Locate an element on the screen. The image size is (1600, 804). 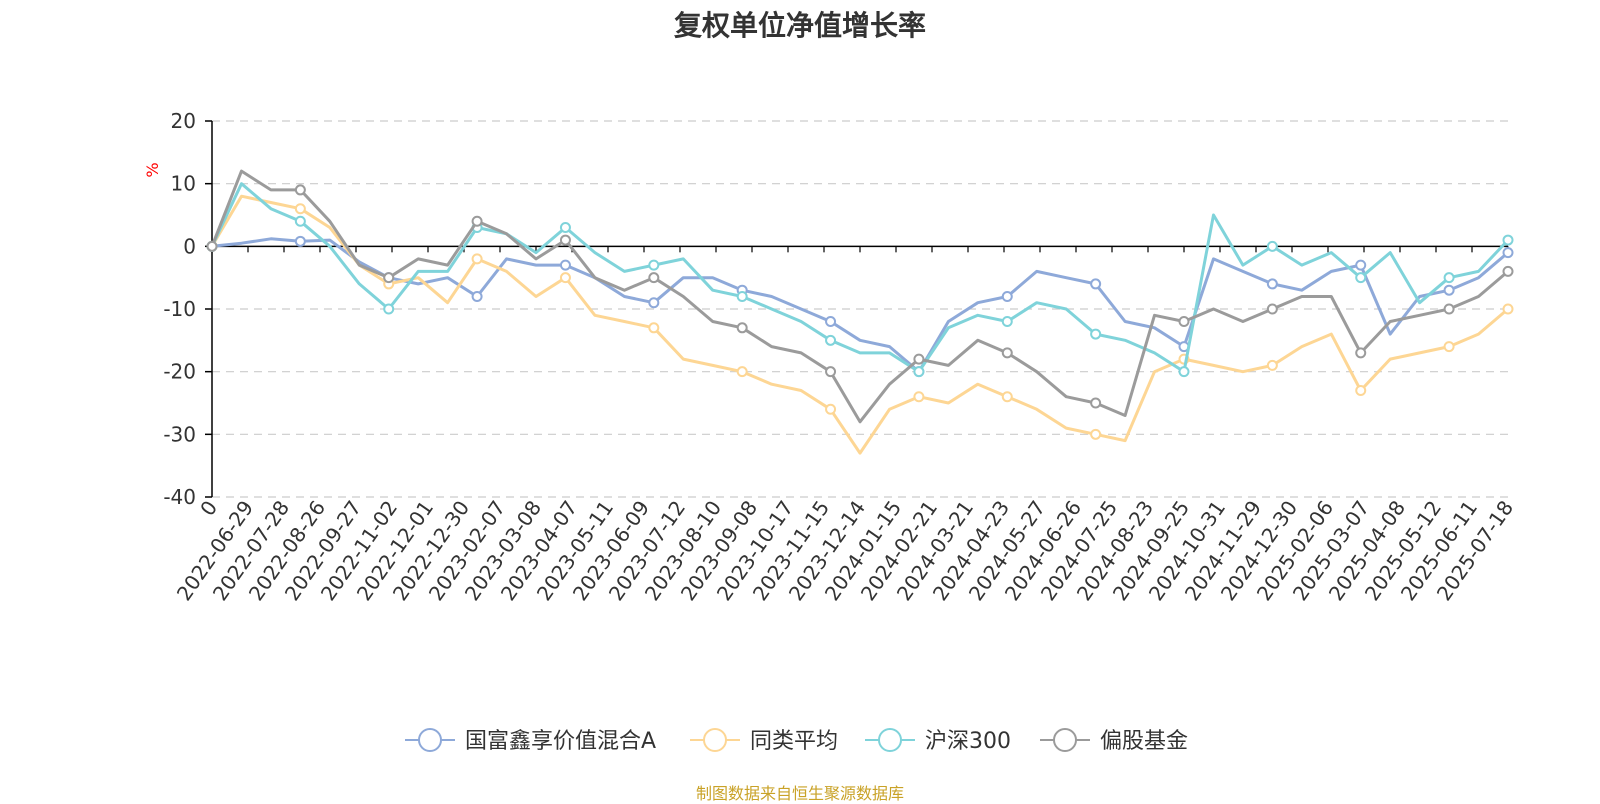
y-tick-label: -10 is located at coordinates (179, 309).